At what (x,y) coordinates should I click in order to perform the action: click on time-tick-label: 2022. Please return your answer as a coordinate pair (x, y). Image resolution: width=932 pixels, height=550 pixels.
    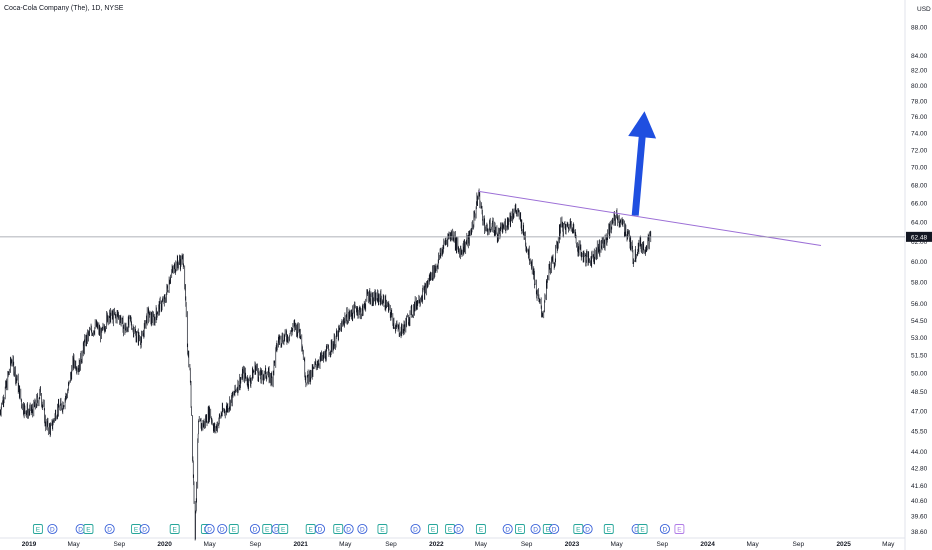
    Looking at the image, I should click on (436, 544).